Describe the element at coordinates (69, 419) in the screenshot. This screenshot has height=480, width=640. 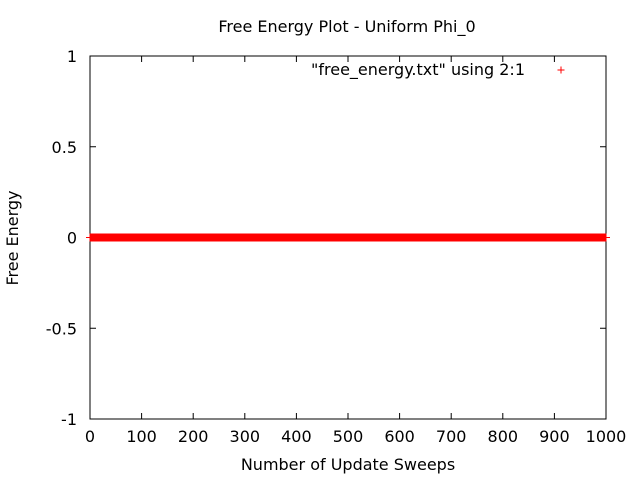
I see `y-tick-label: -1` at that location.